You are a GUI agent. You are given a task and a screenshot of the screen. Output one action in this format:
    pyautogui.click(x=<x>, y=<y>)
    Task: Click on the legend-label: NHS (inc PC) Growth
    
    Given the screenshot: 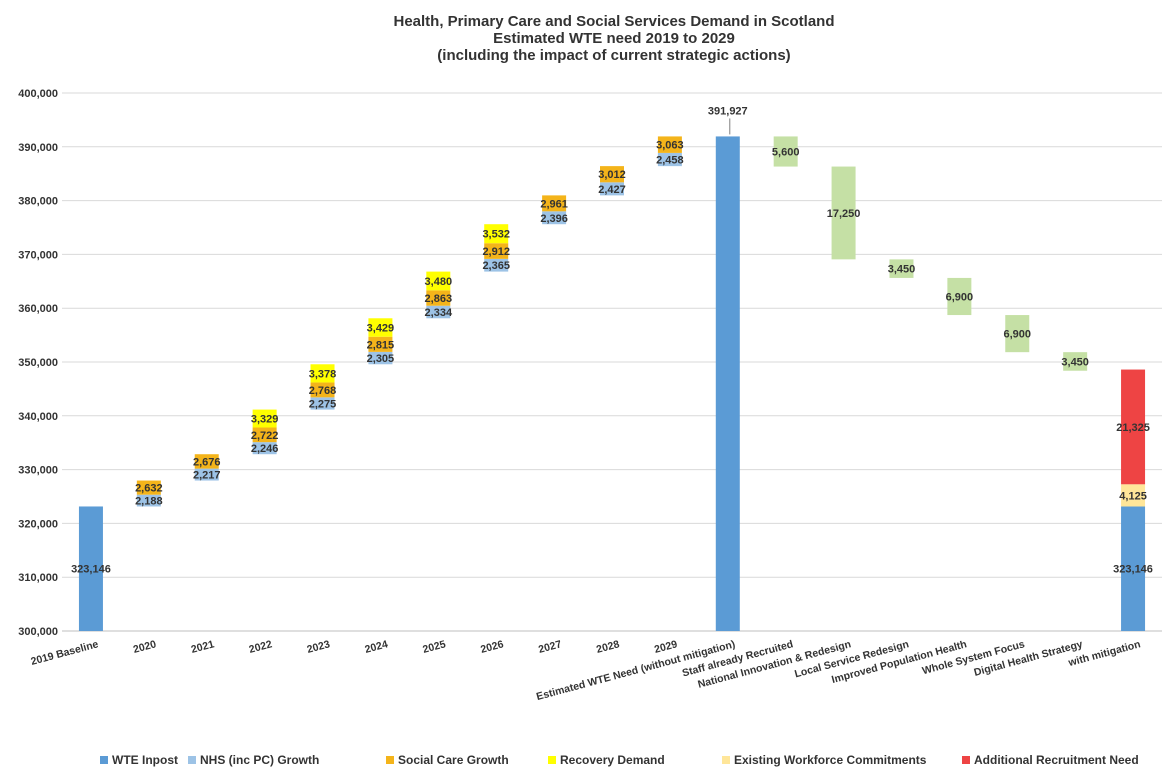 What is the action you would take?
    pyautogui.click(x=259, y=760)
    